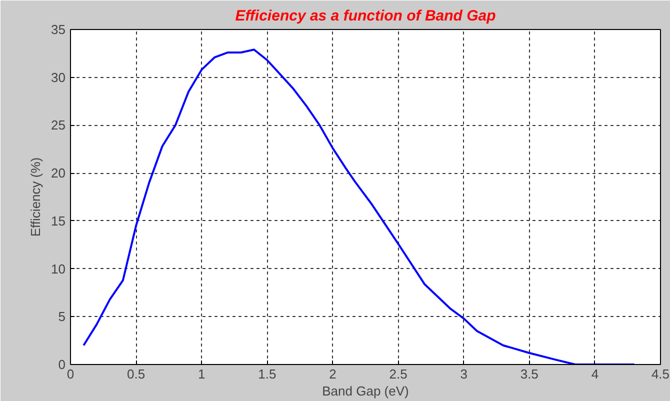  I want to click on y-tick-label: 25, so click(58, 125).